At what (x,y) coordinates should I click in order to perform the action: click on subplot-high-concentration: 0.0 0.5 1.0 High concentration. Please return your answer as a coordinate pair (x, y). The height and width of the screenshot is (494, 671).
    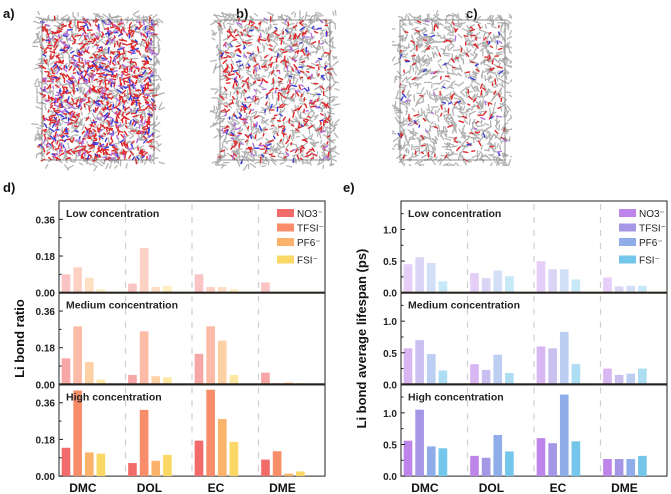
    Looking at the image, I should click on (525, 433).